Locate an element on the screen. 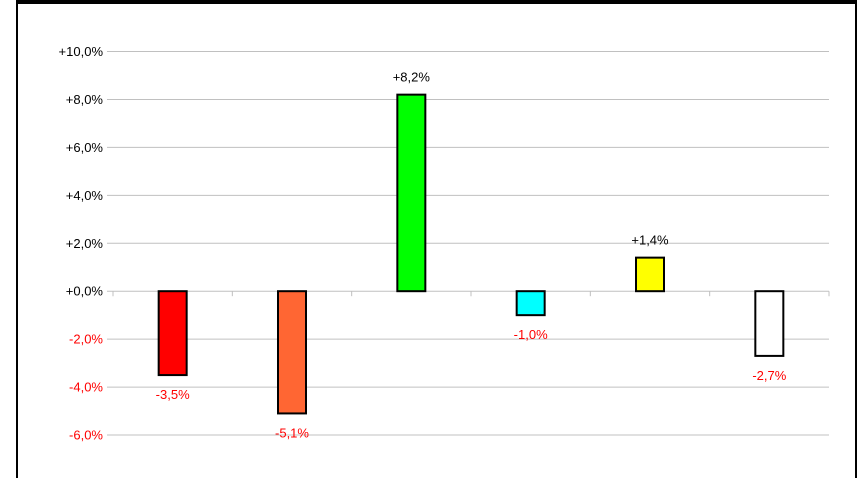 Image resolution: width=866 pixels, height=478 pixels. frame-top-border is located at coordinates (433, 2).